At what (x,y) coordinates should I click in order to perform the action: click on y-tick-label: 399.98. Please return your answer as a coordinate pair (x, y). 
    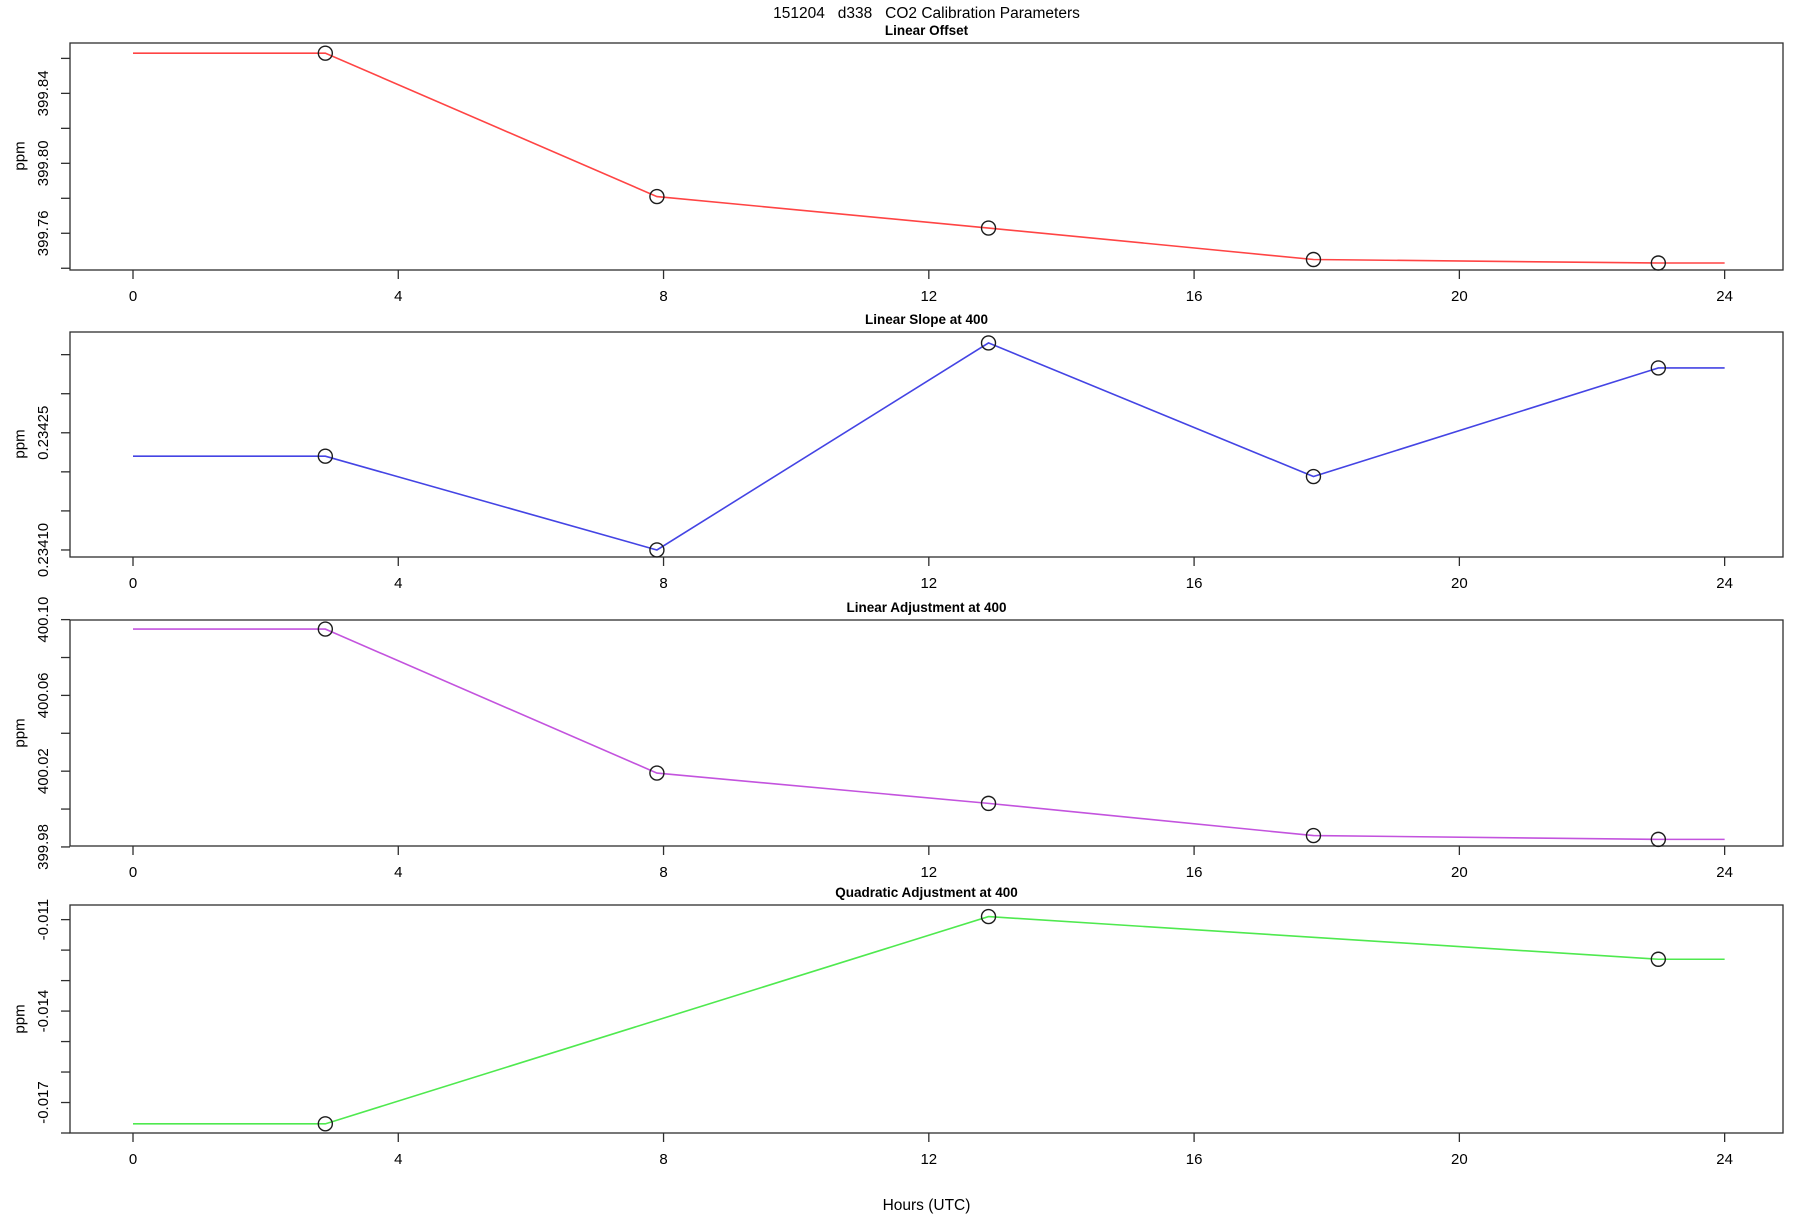
    Looking at the image, I should click on (43, 847).